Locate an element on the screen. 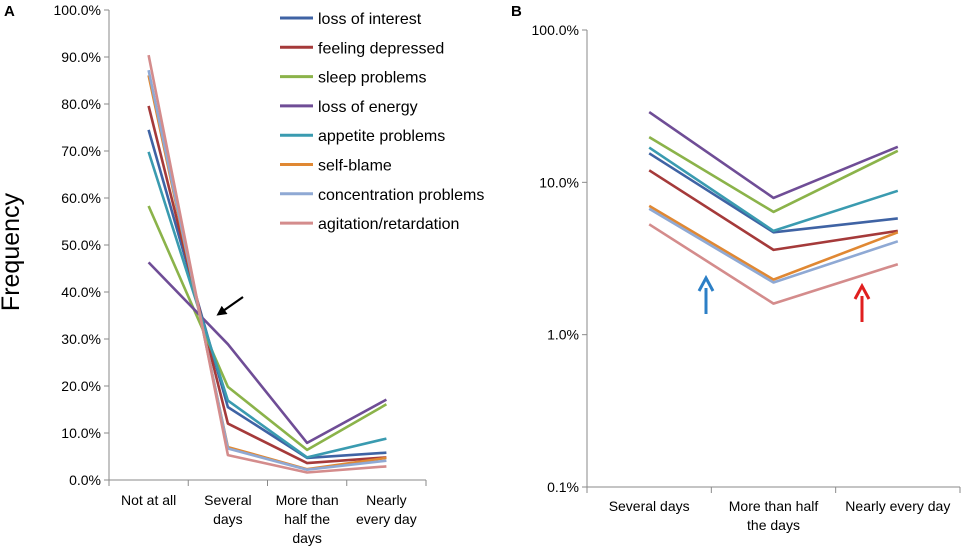 This screenshot has height=546, width=963. red-arrow is located at coordinates (862, 302).